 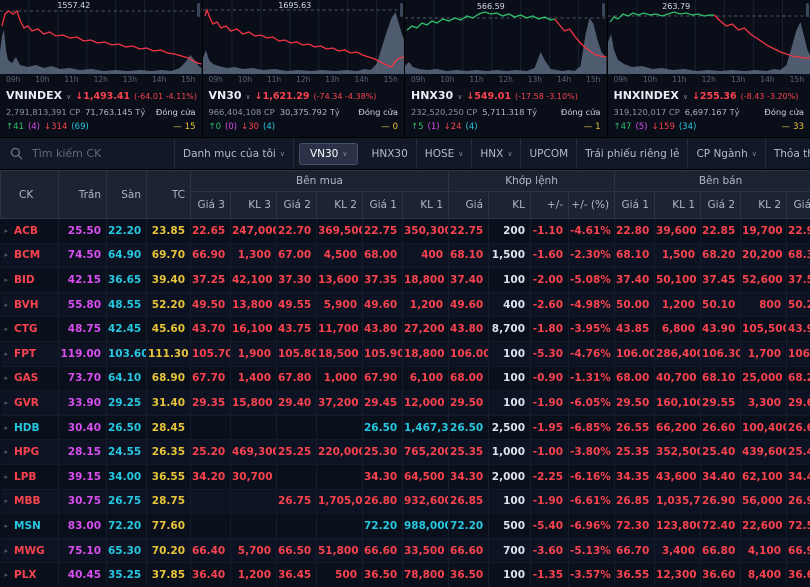 What do you see at coordinates (26, 329) in the screenshot?
I see `ticker-symbol: CTG` at bounding box center [26, 329].